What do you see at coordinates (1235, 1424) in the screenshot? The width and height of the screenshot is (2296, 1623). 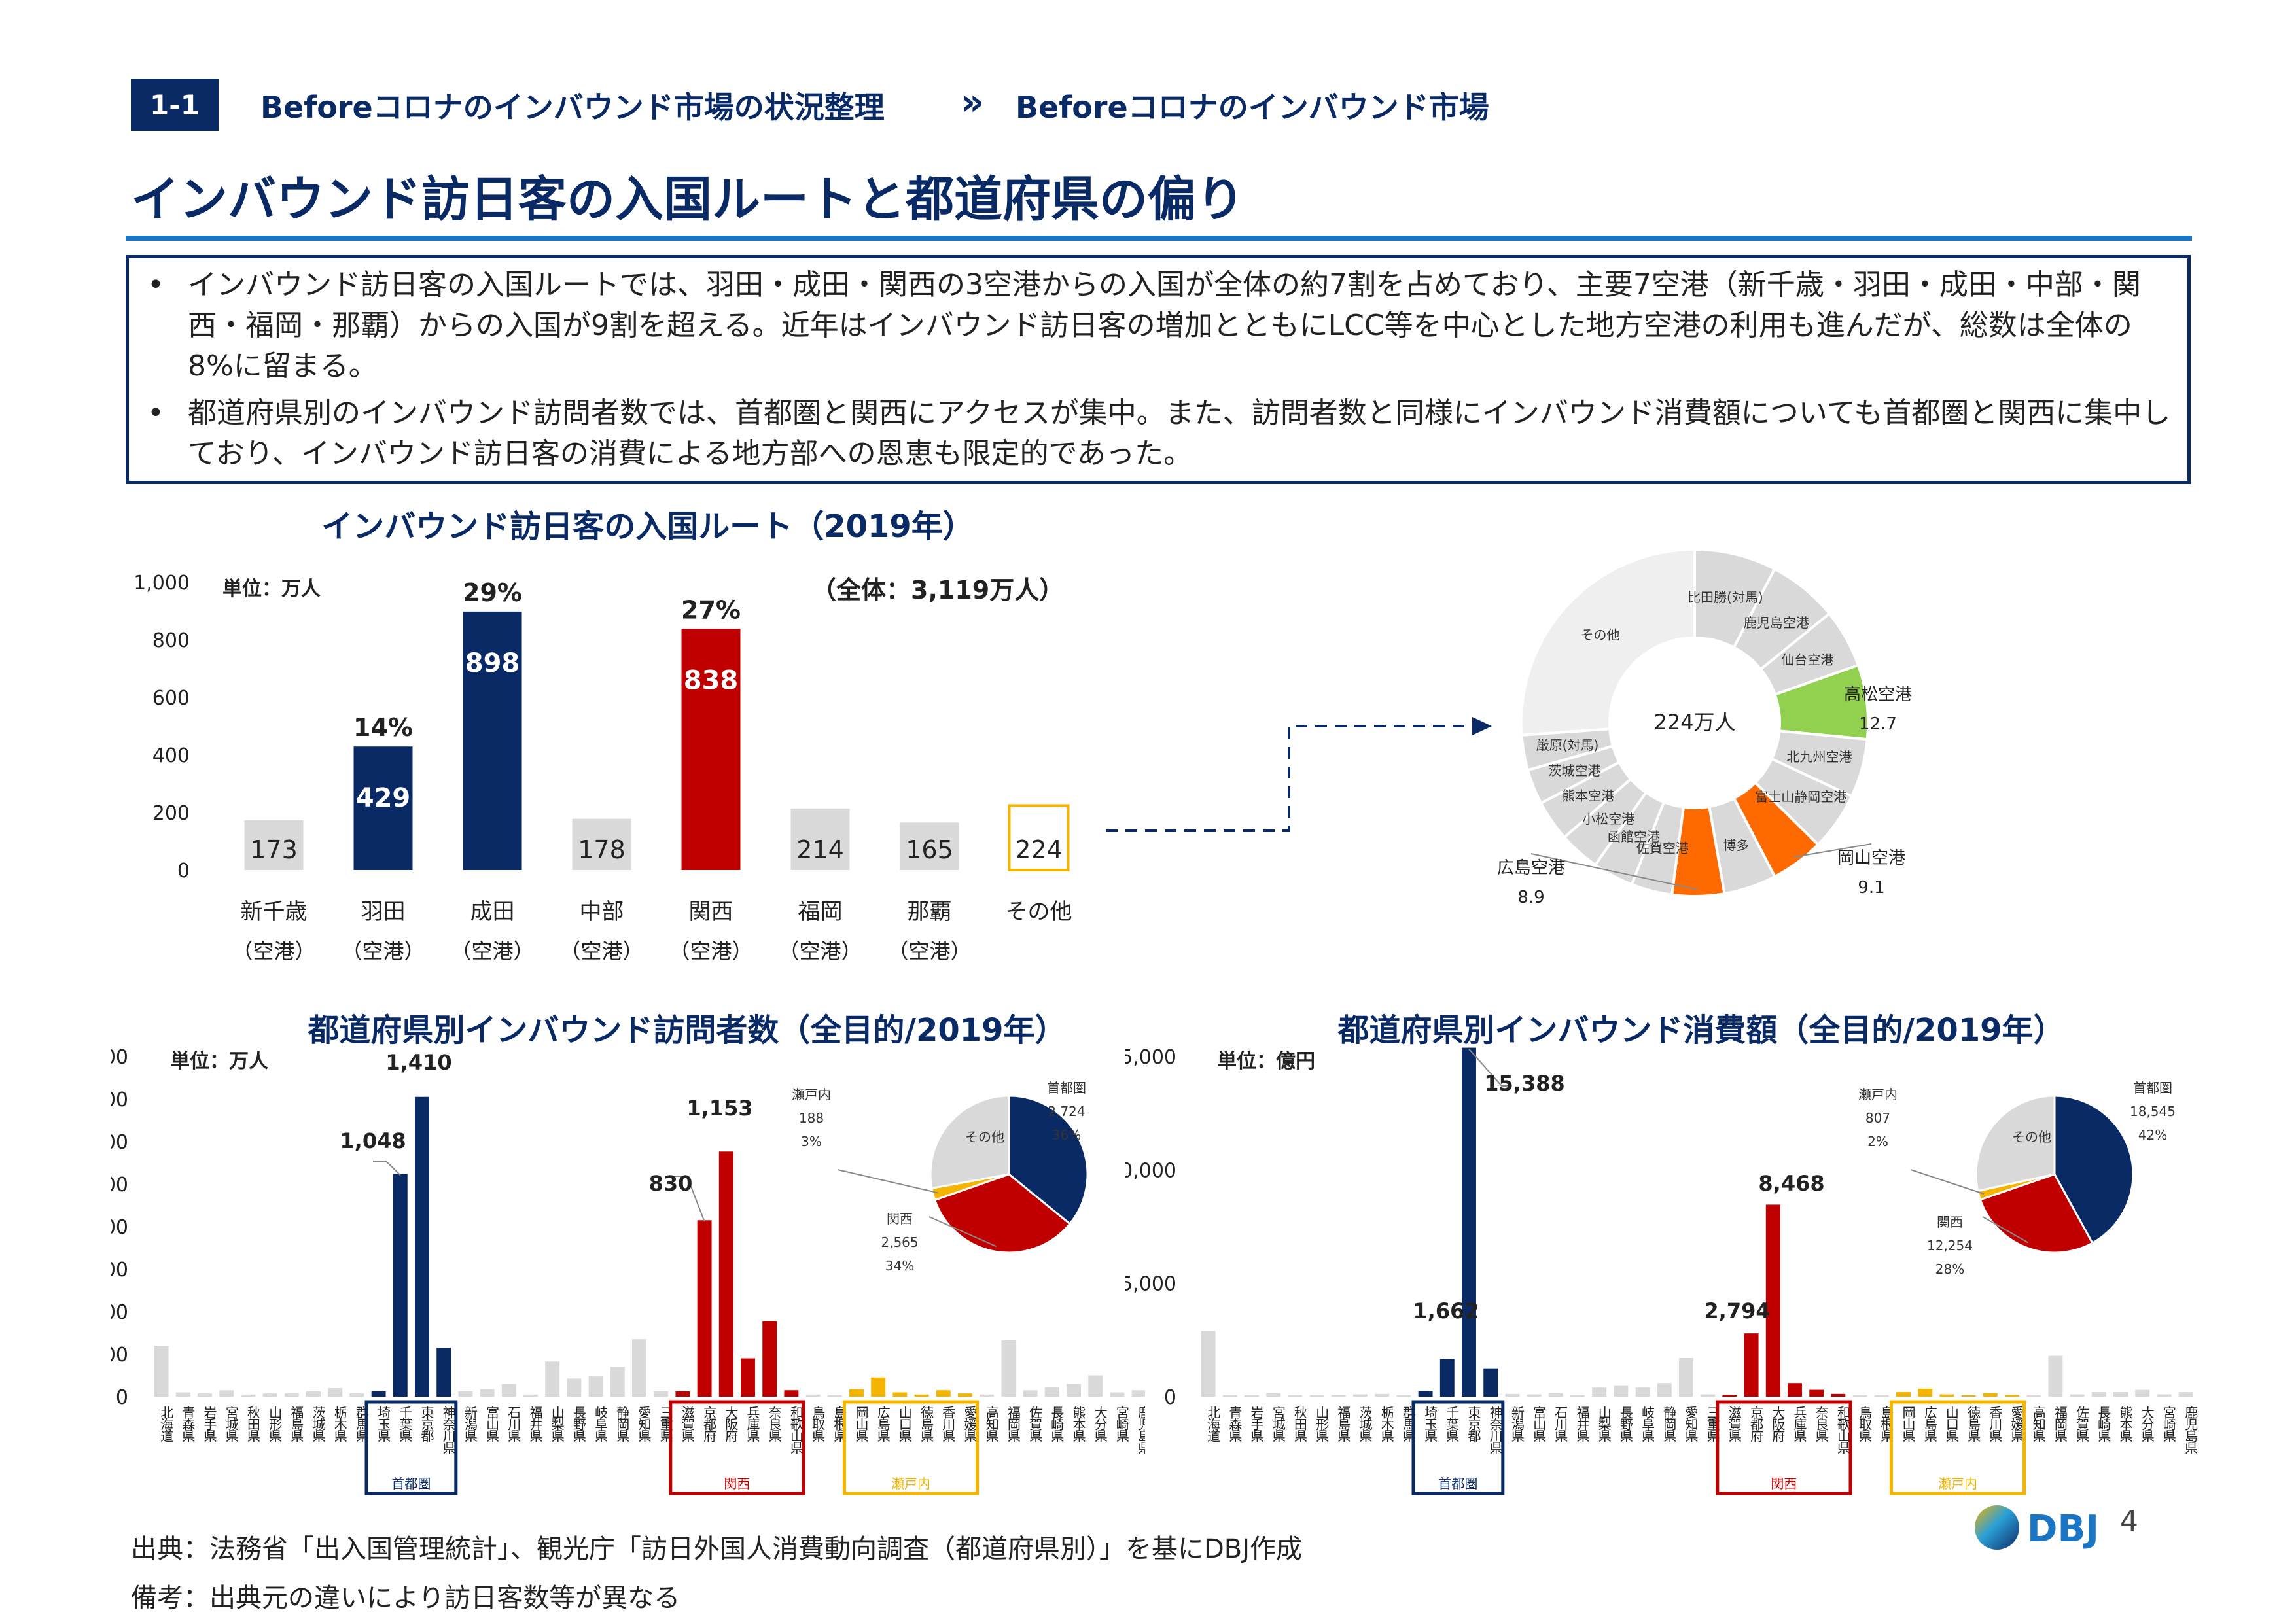 I see `prefecture-label: 青森県` at bounding box center [1235, 1424].